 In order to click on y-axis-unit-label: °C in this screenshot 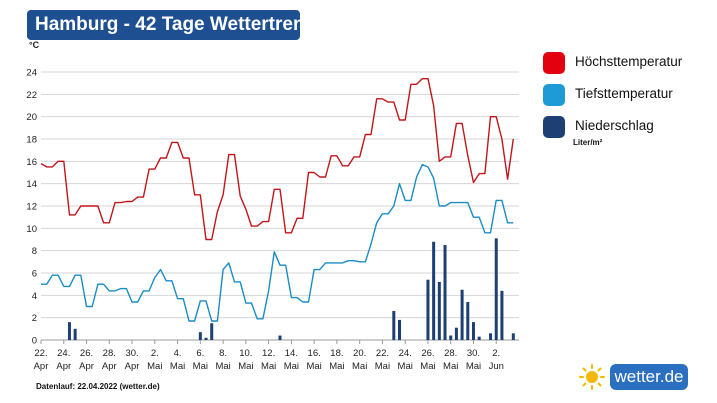, I will do `click(34, 45)`.